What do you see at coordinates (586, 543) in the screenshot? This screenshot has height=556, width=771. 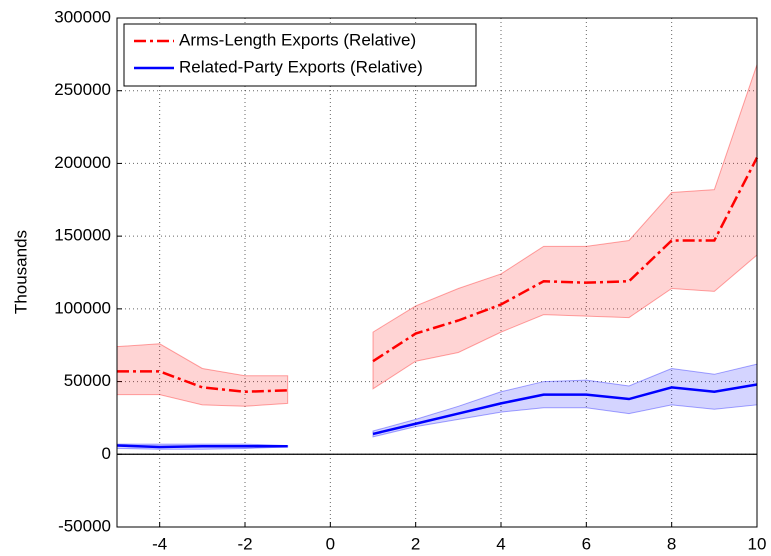 I see `x-tick-label: 6` at bounding box center [586, 543].